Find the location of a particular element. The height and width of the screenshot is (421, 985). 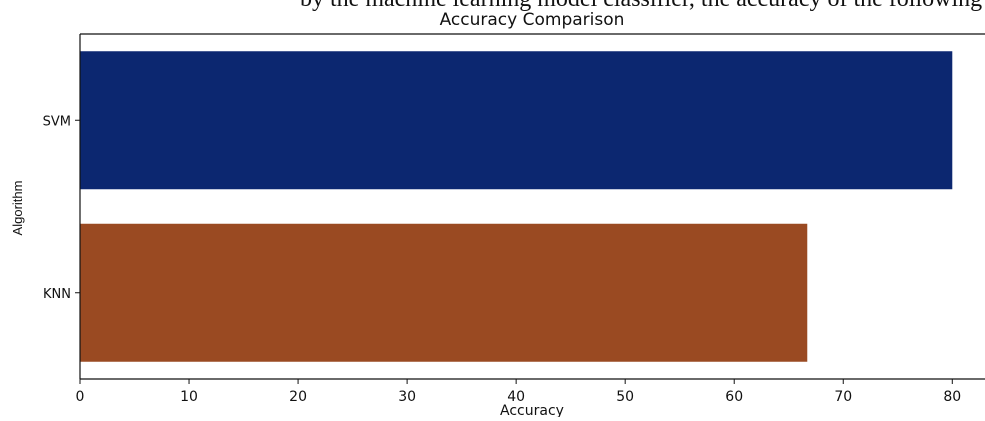

x-tick-label: 20 is located at coordinates (298, 397).